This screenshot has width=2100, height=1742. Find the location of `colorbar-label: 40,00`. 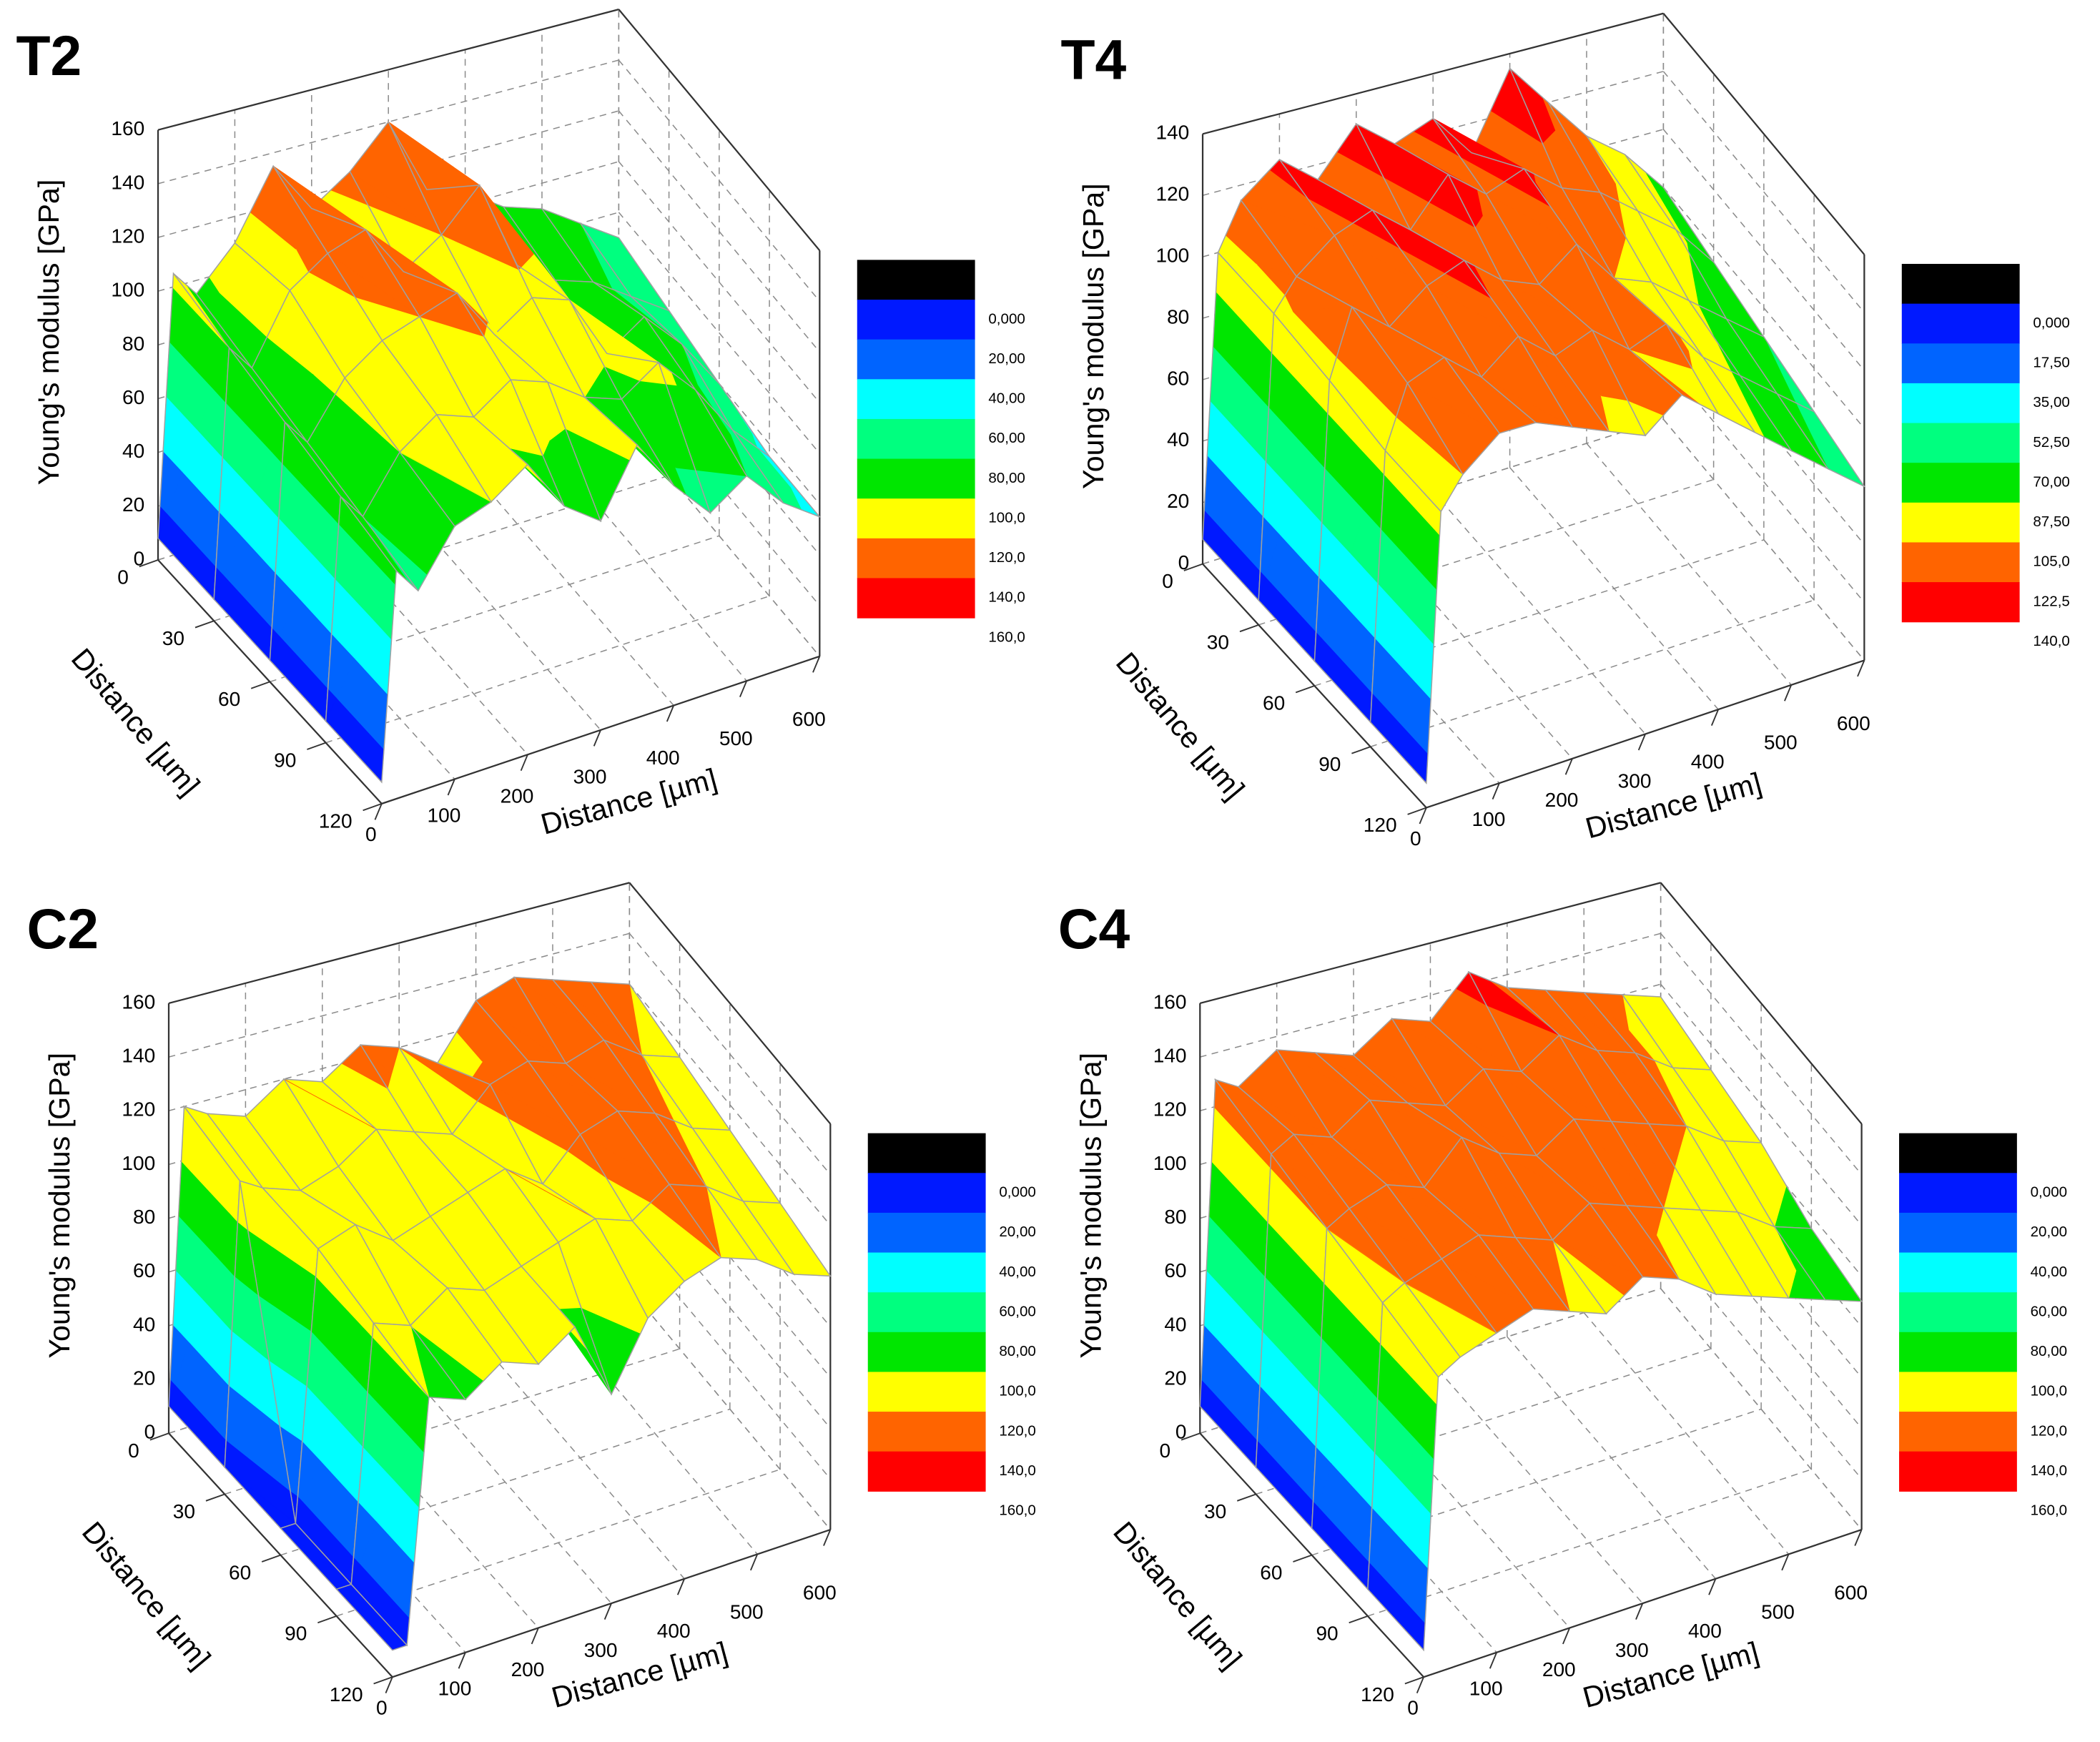

colorbar-label: 40,00 is located at coordinates (1006, 398).